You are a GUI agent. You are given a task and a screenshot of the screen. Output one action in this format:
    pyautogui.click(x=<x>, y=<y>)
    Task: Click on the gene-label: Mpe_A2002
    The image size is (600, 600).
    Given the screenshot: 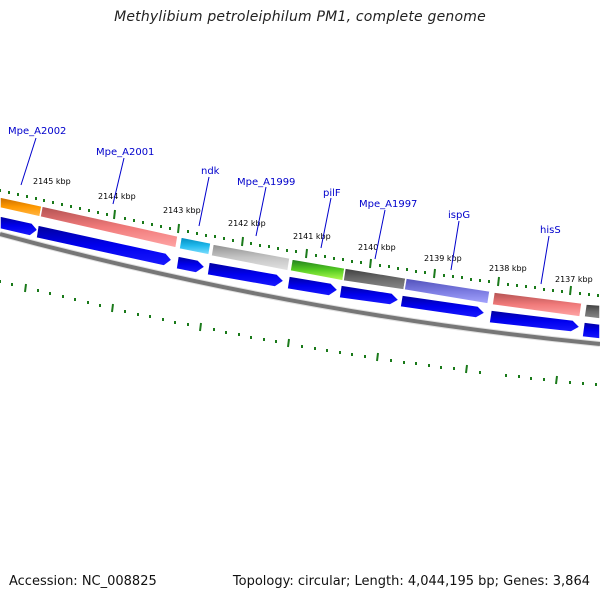 What is the action you would take?
    pyautogui.click(x=37, y=131)
    